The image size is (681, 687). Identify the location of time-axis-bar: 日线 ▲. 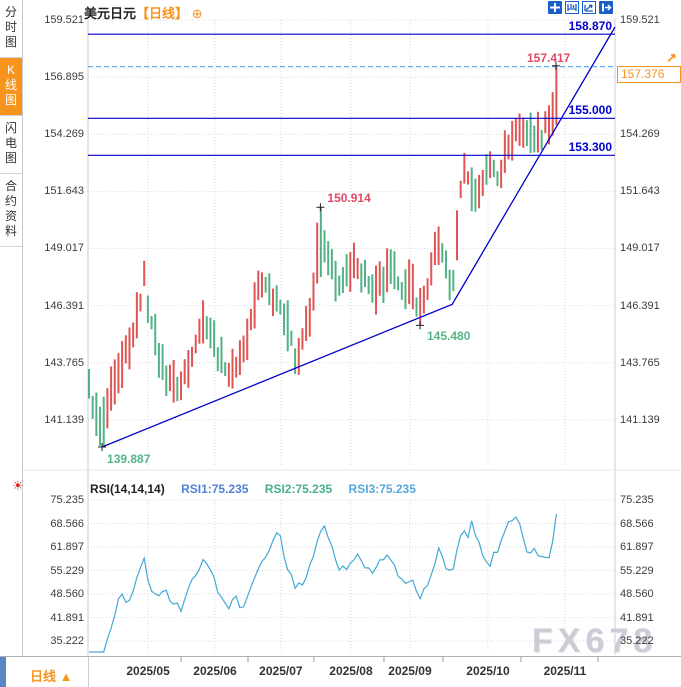
(340, 671).